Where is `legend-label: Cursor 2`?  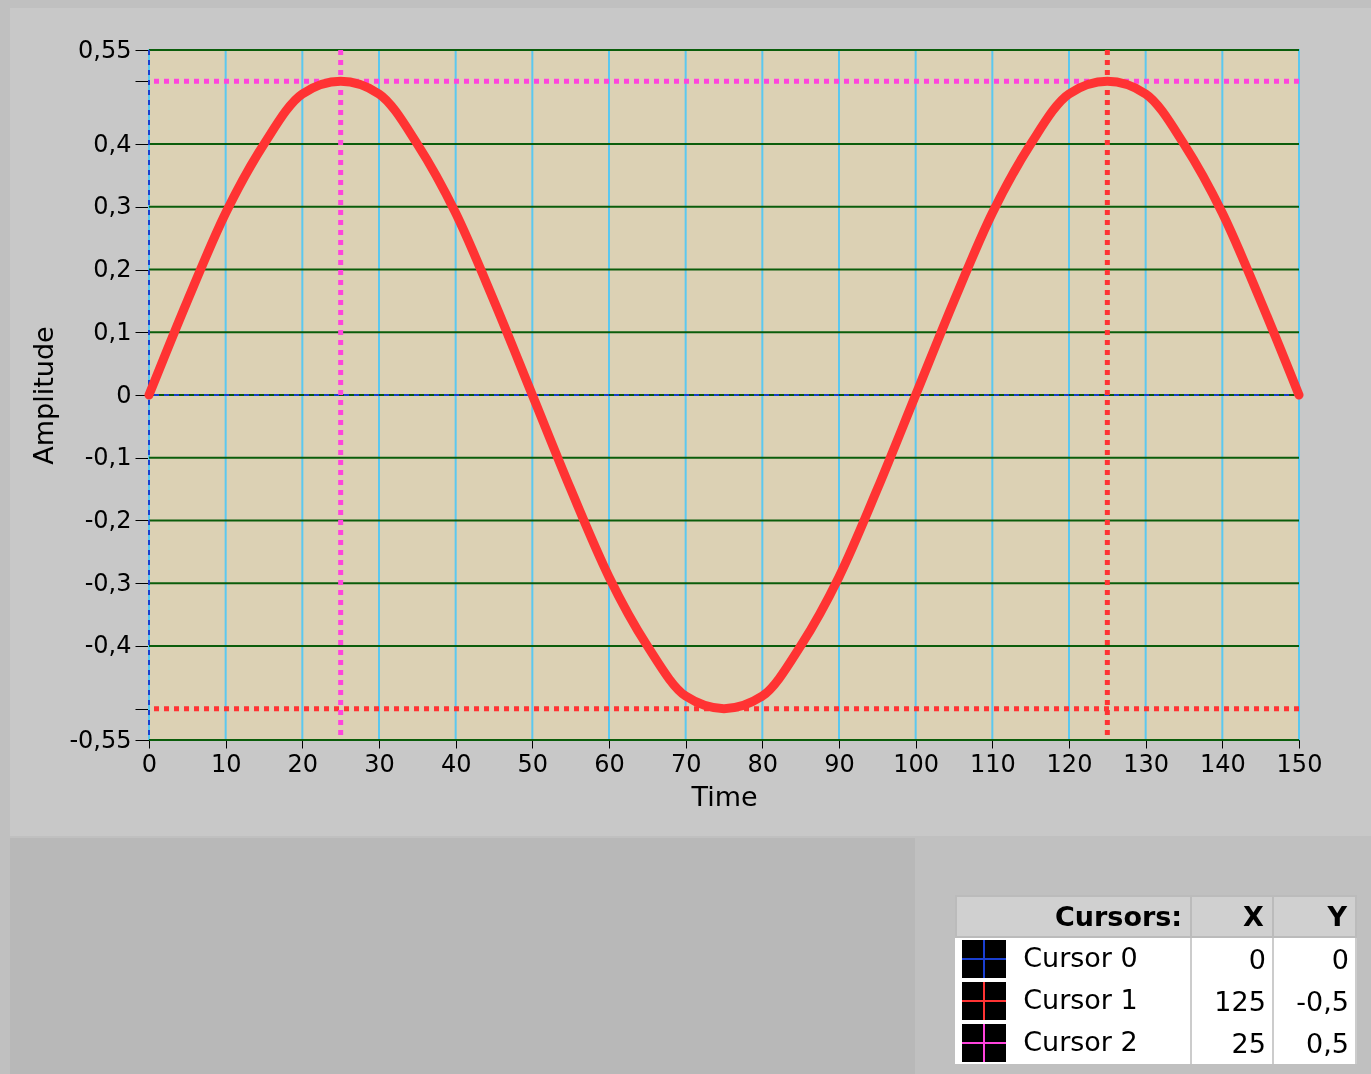
legend-label: Cursor 2 is located at coordinates (1074, 1043).